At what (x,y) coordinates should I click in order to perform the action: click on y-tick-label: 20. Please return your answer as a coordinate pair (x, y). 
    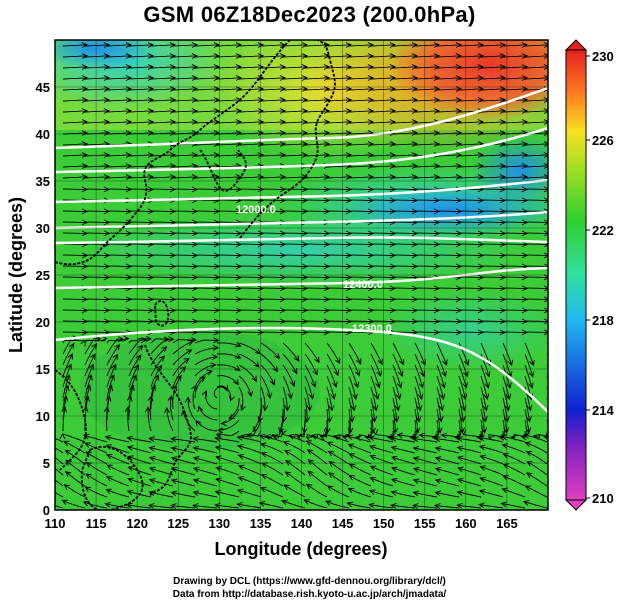
    Looking at the image, I should click on (43, 322).